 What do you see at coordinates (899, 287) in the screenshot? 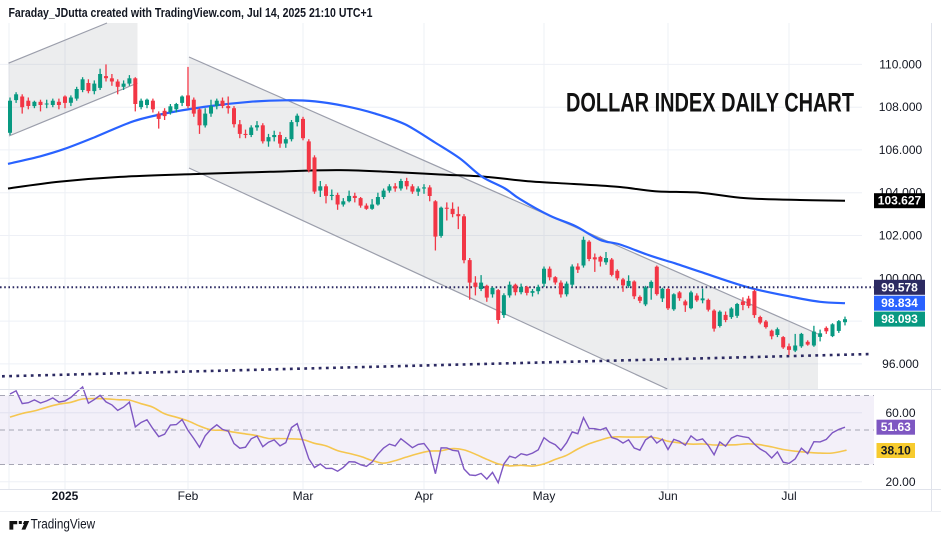
I see `svg-text: 99.578` at bounding box center [899, 287].